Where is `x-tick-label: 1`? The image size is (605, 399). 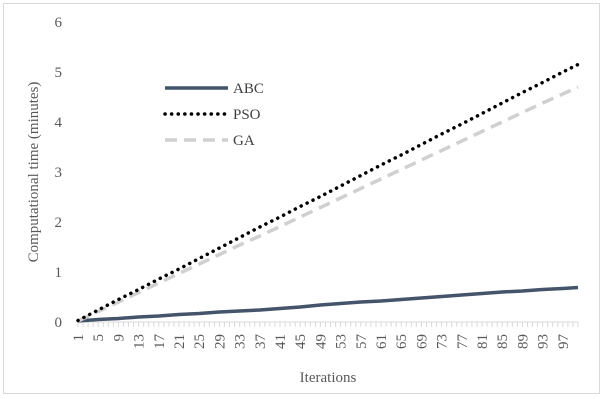 x-tick-label: 1 is located at coordinates (79, 338).